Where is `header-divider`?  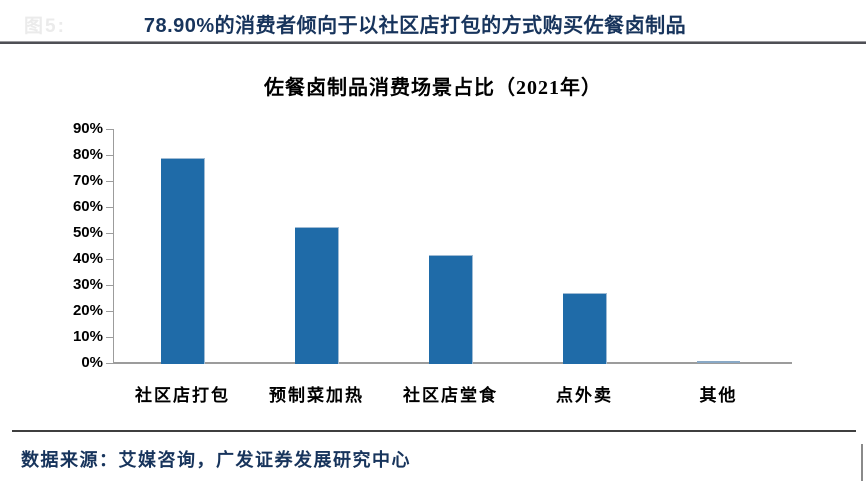 header-divider is located at coordinates (433, 42).